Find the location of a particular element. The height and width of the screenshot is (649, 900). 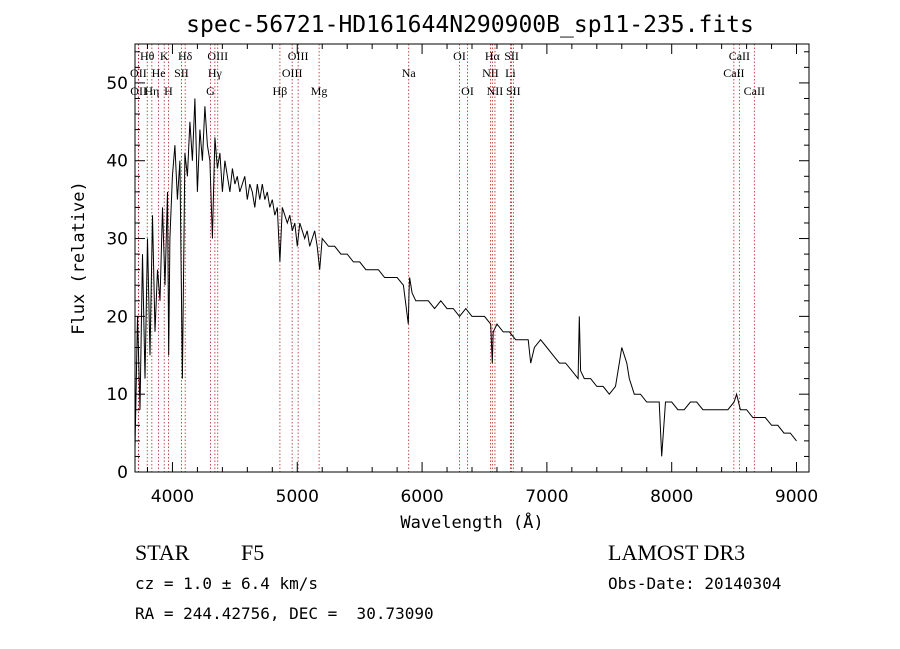

line-label-oiii-9: OIII is located at coordinates (217, 56).